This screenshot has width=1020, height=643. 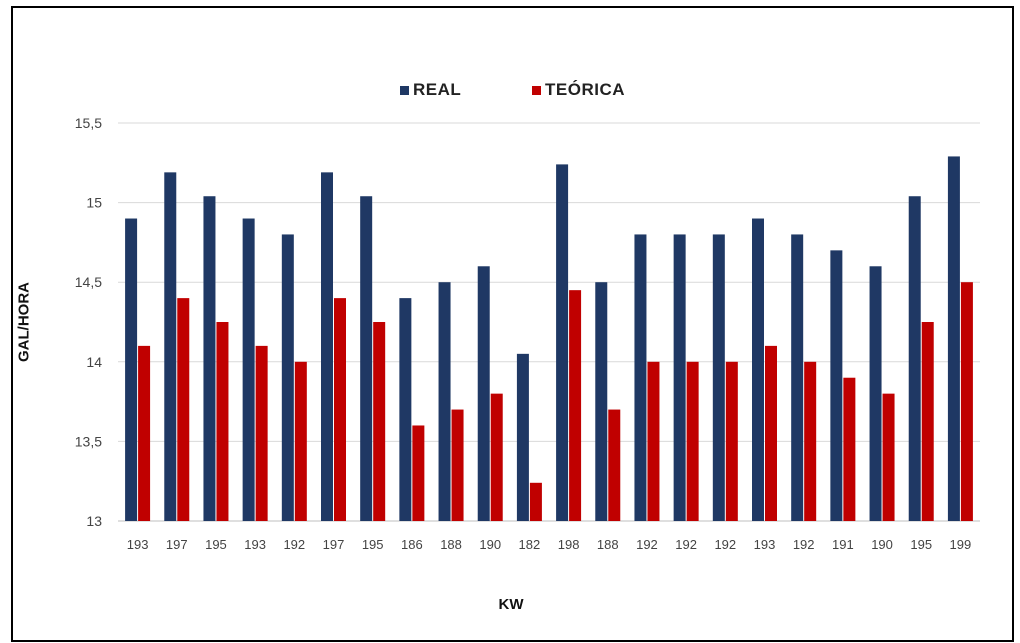 I want to click on y-tick-label: 15, so click(x=94, y=203).